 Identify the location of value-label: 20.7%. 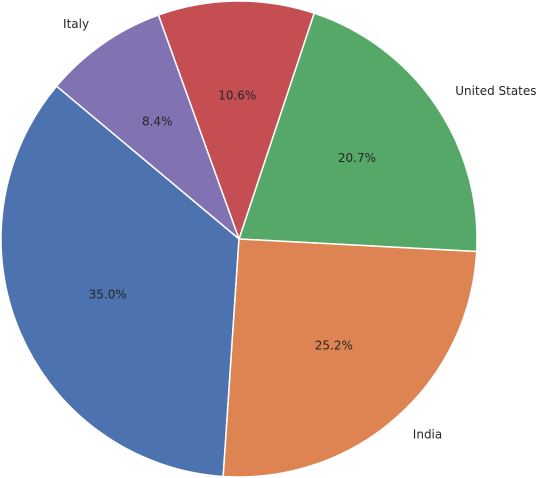
(357, 158).